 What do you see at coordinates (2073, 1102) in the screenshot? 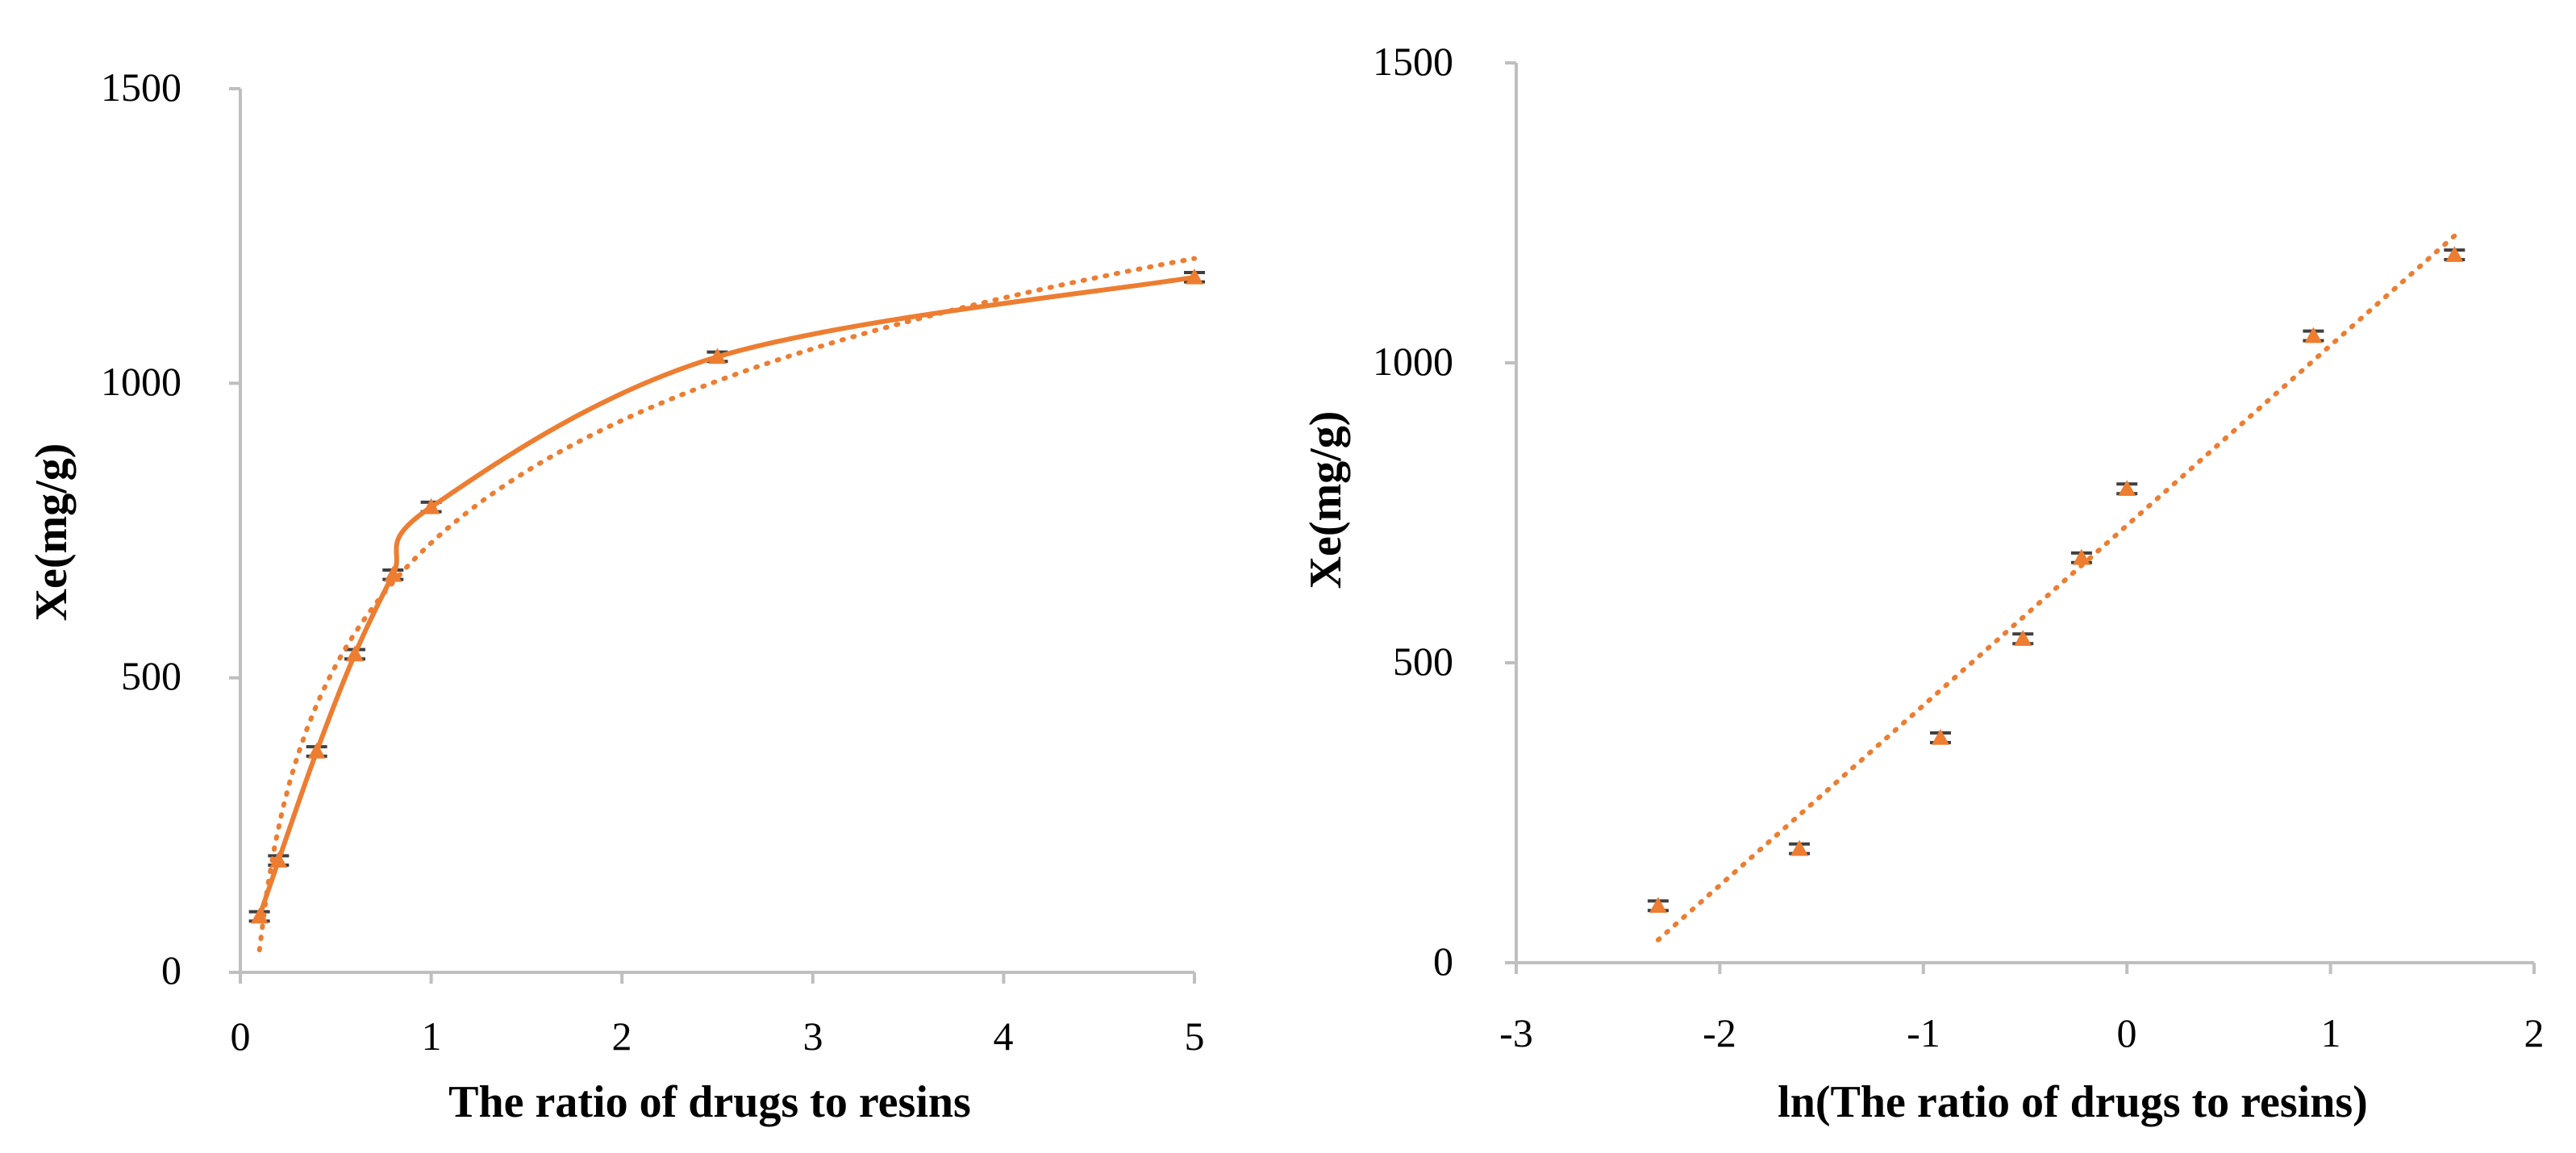
I see `chart-right-x-axis-label: ln(The ratio of drugs to resins)` at bounding box center [2073, 1102].